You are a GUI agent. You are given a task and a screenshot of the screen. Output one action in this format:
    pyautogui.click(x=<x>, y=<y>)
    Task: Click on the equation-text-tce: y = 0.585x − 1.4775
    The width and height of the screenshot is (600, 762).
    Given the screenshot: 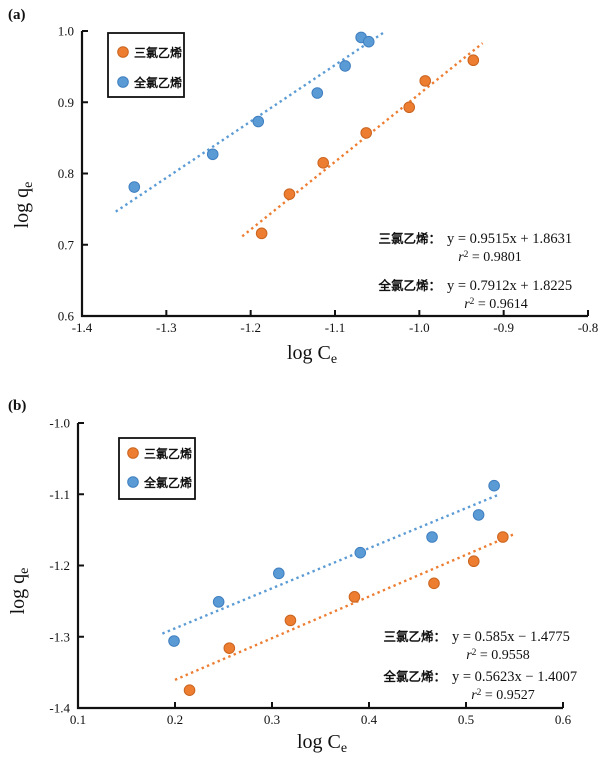 What is the action you would take?
    pyautogui.click(x=511, y=637)
    